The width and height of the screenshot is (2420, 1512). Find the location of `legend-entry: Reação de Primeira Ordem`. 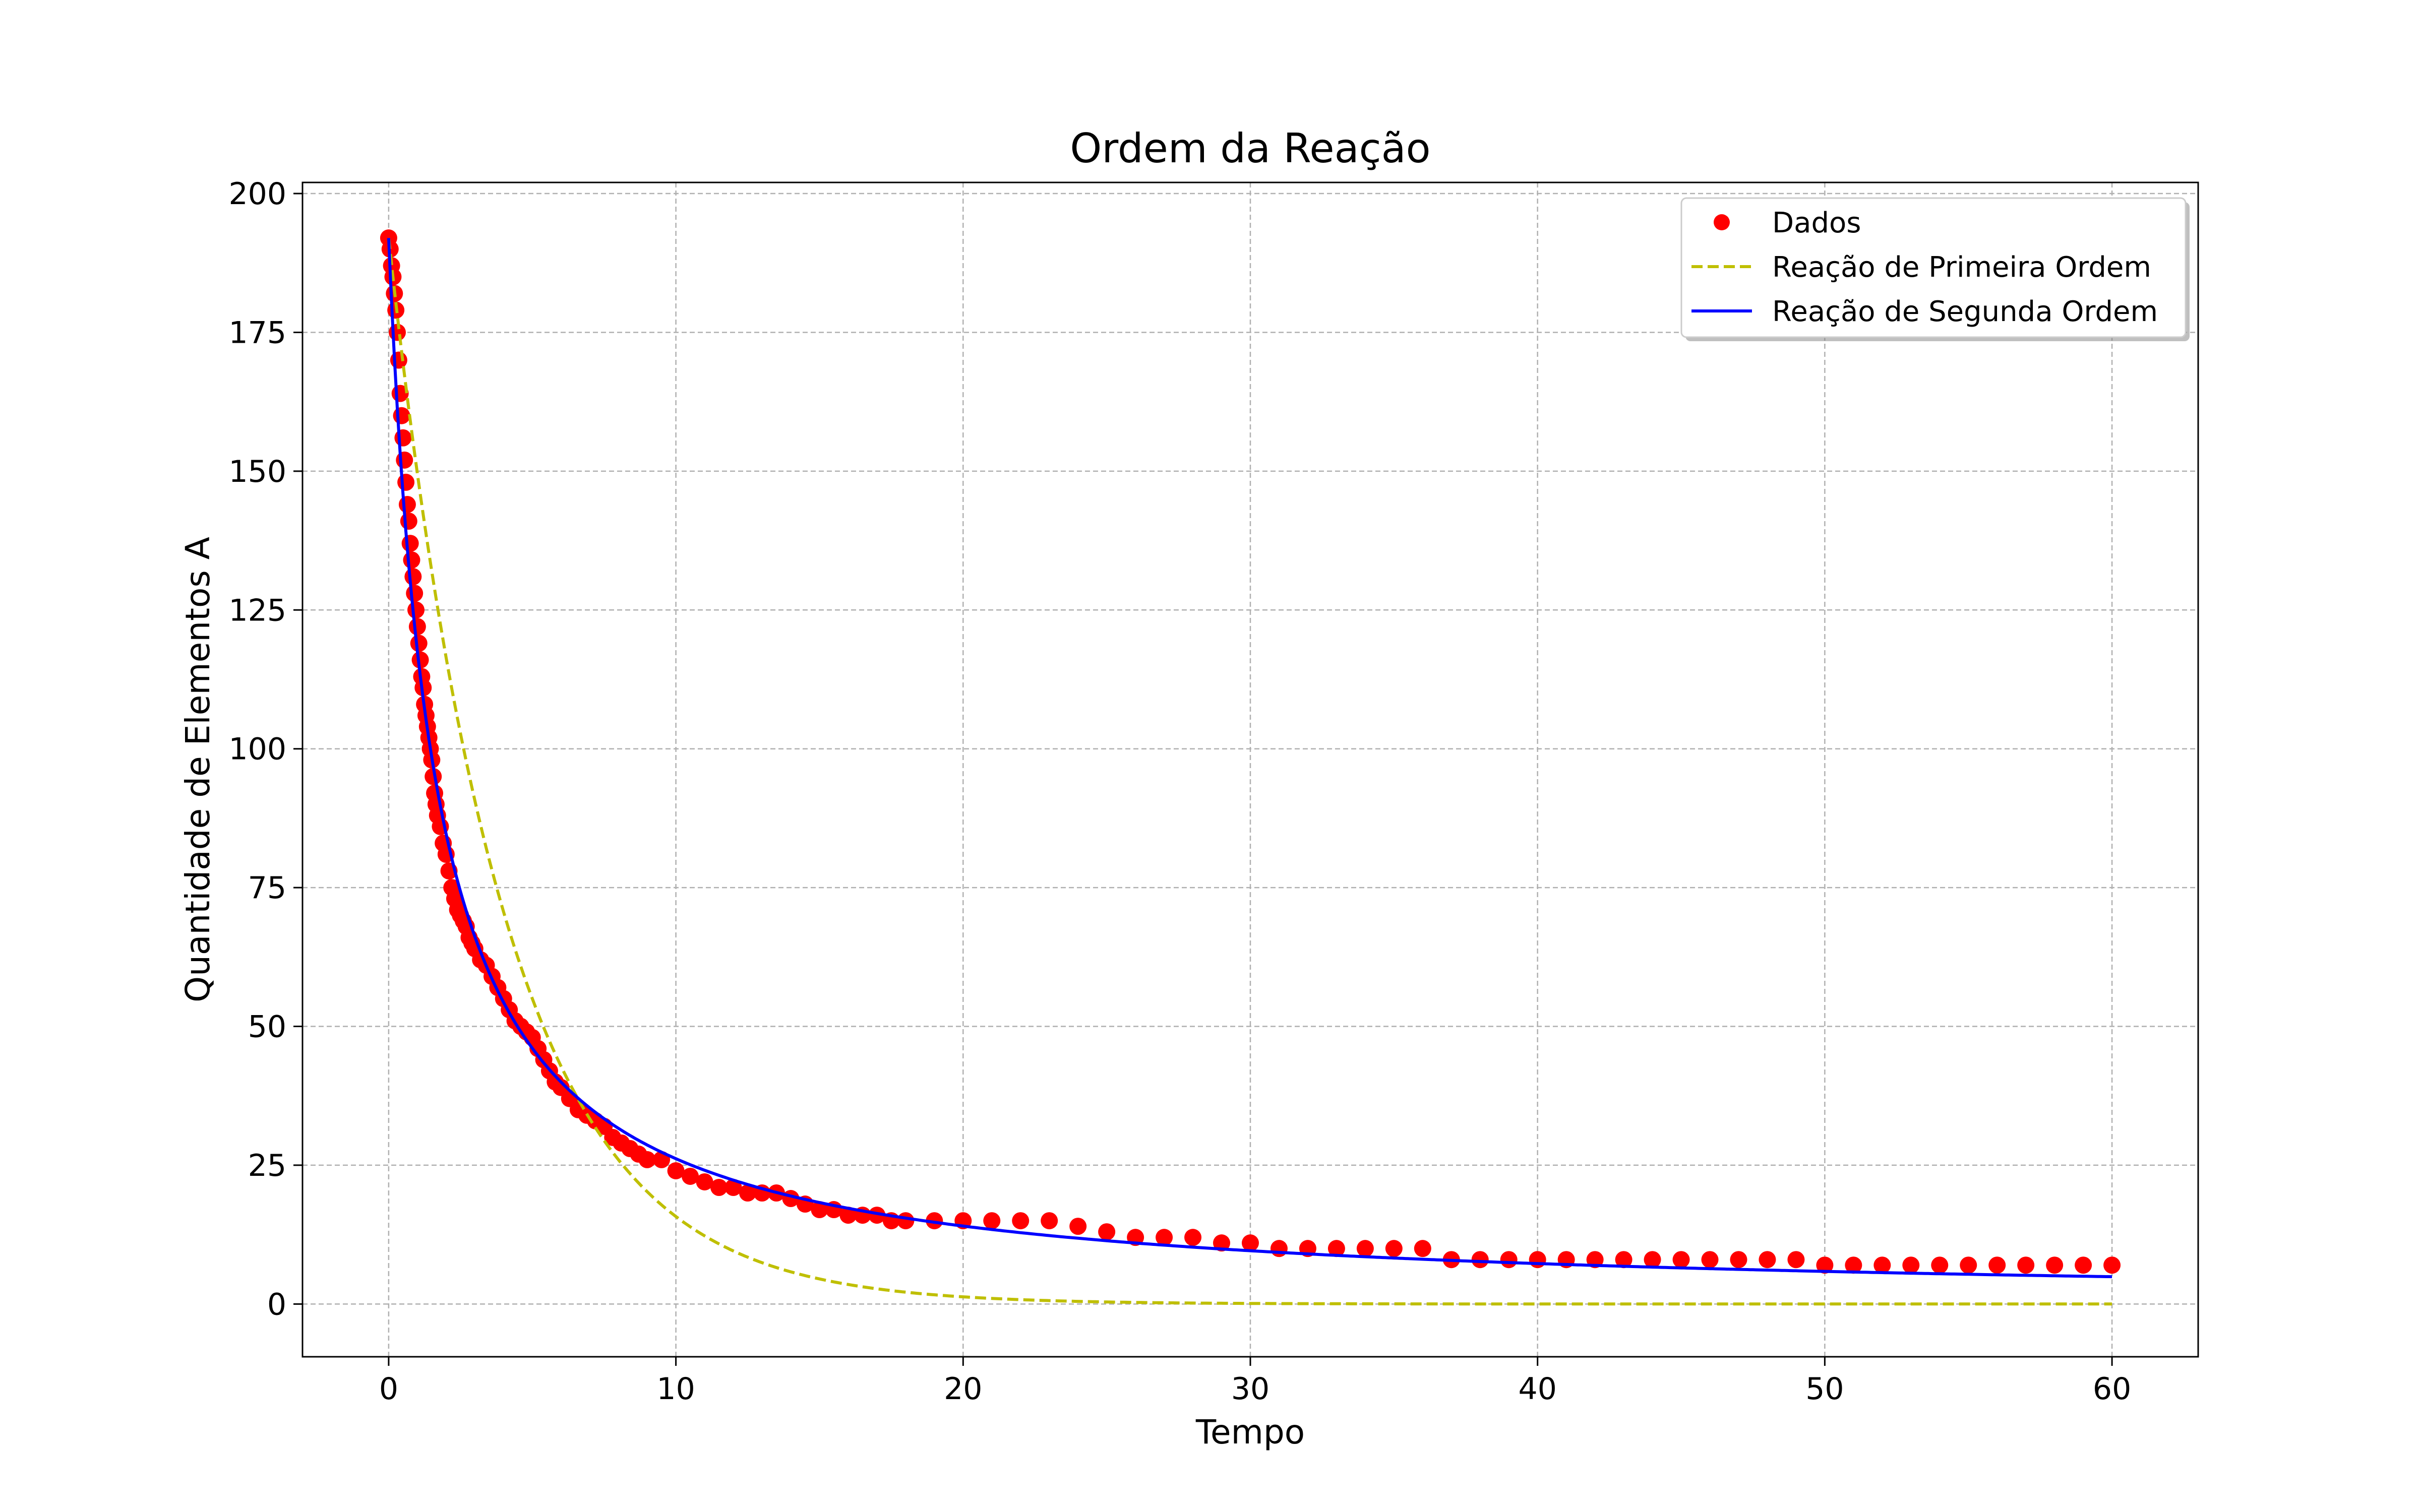

legend-entry: Reação de Primeira Ordem is located at coordinates (1921, 268).